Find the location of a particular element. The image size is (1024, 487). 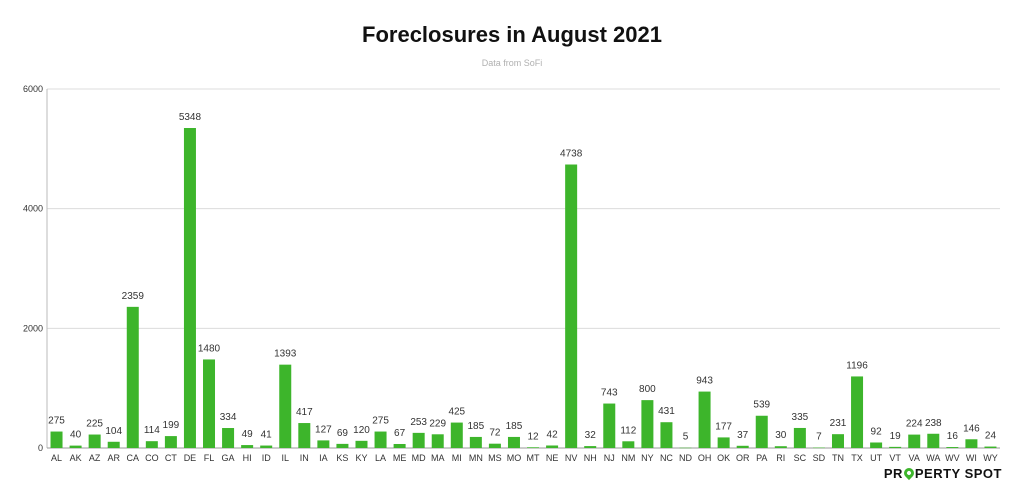

bar-nv is located at coordinates (571, 306).